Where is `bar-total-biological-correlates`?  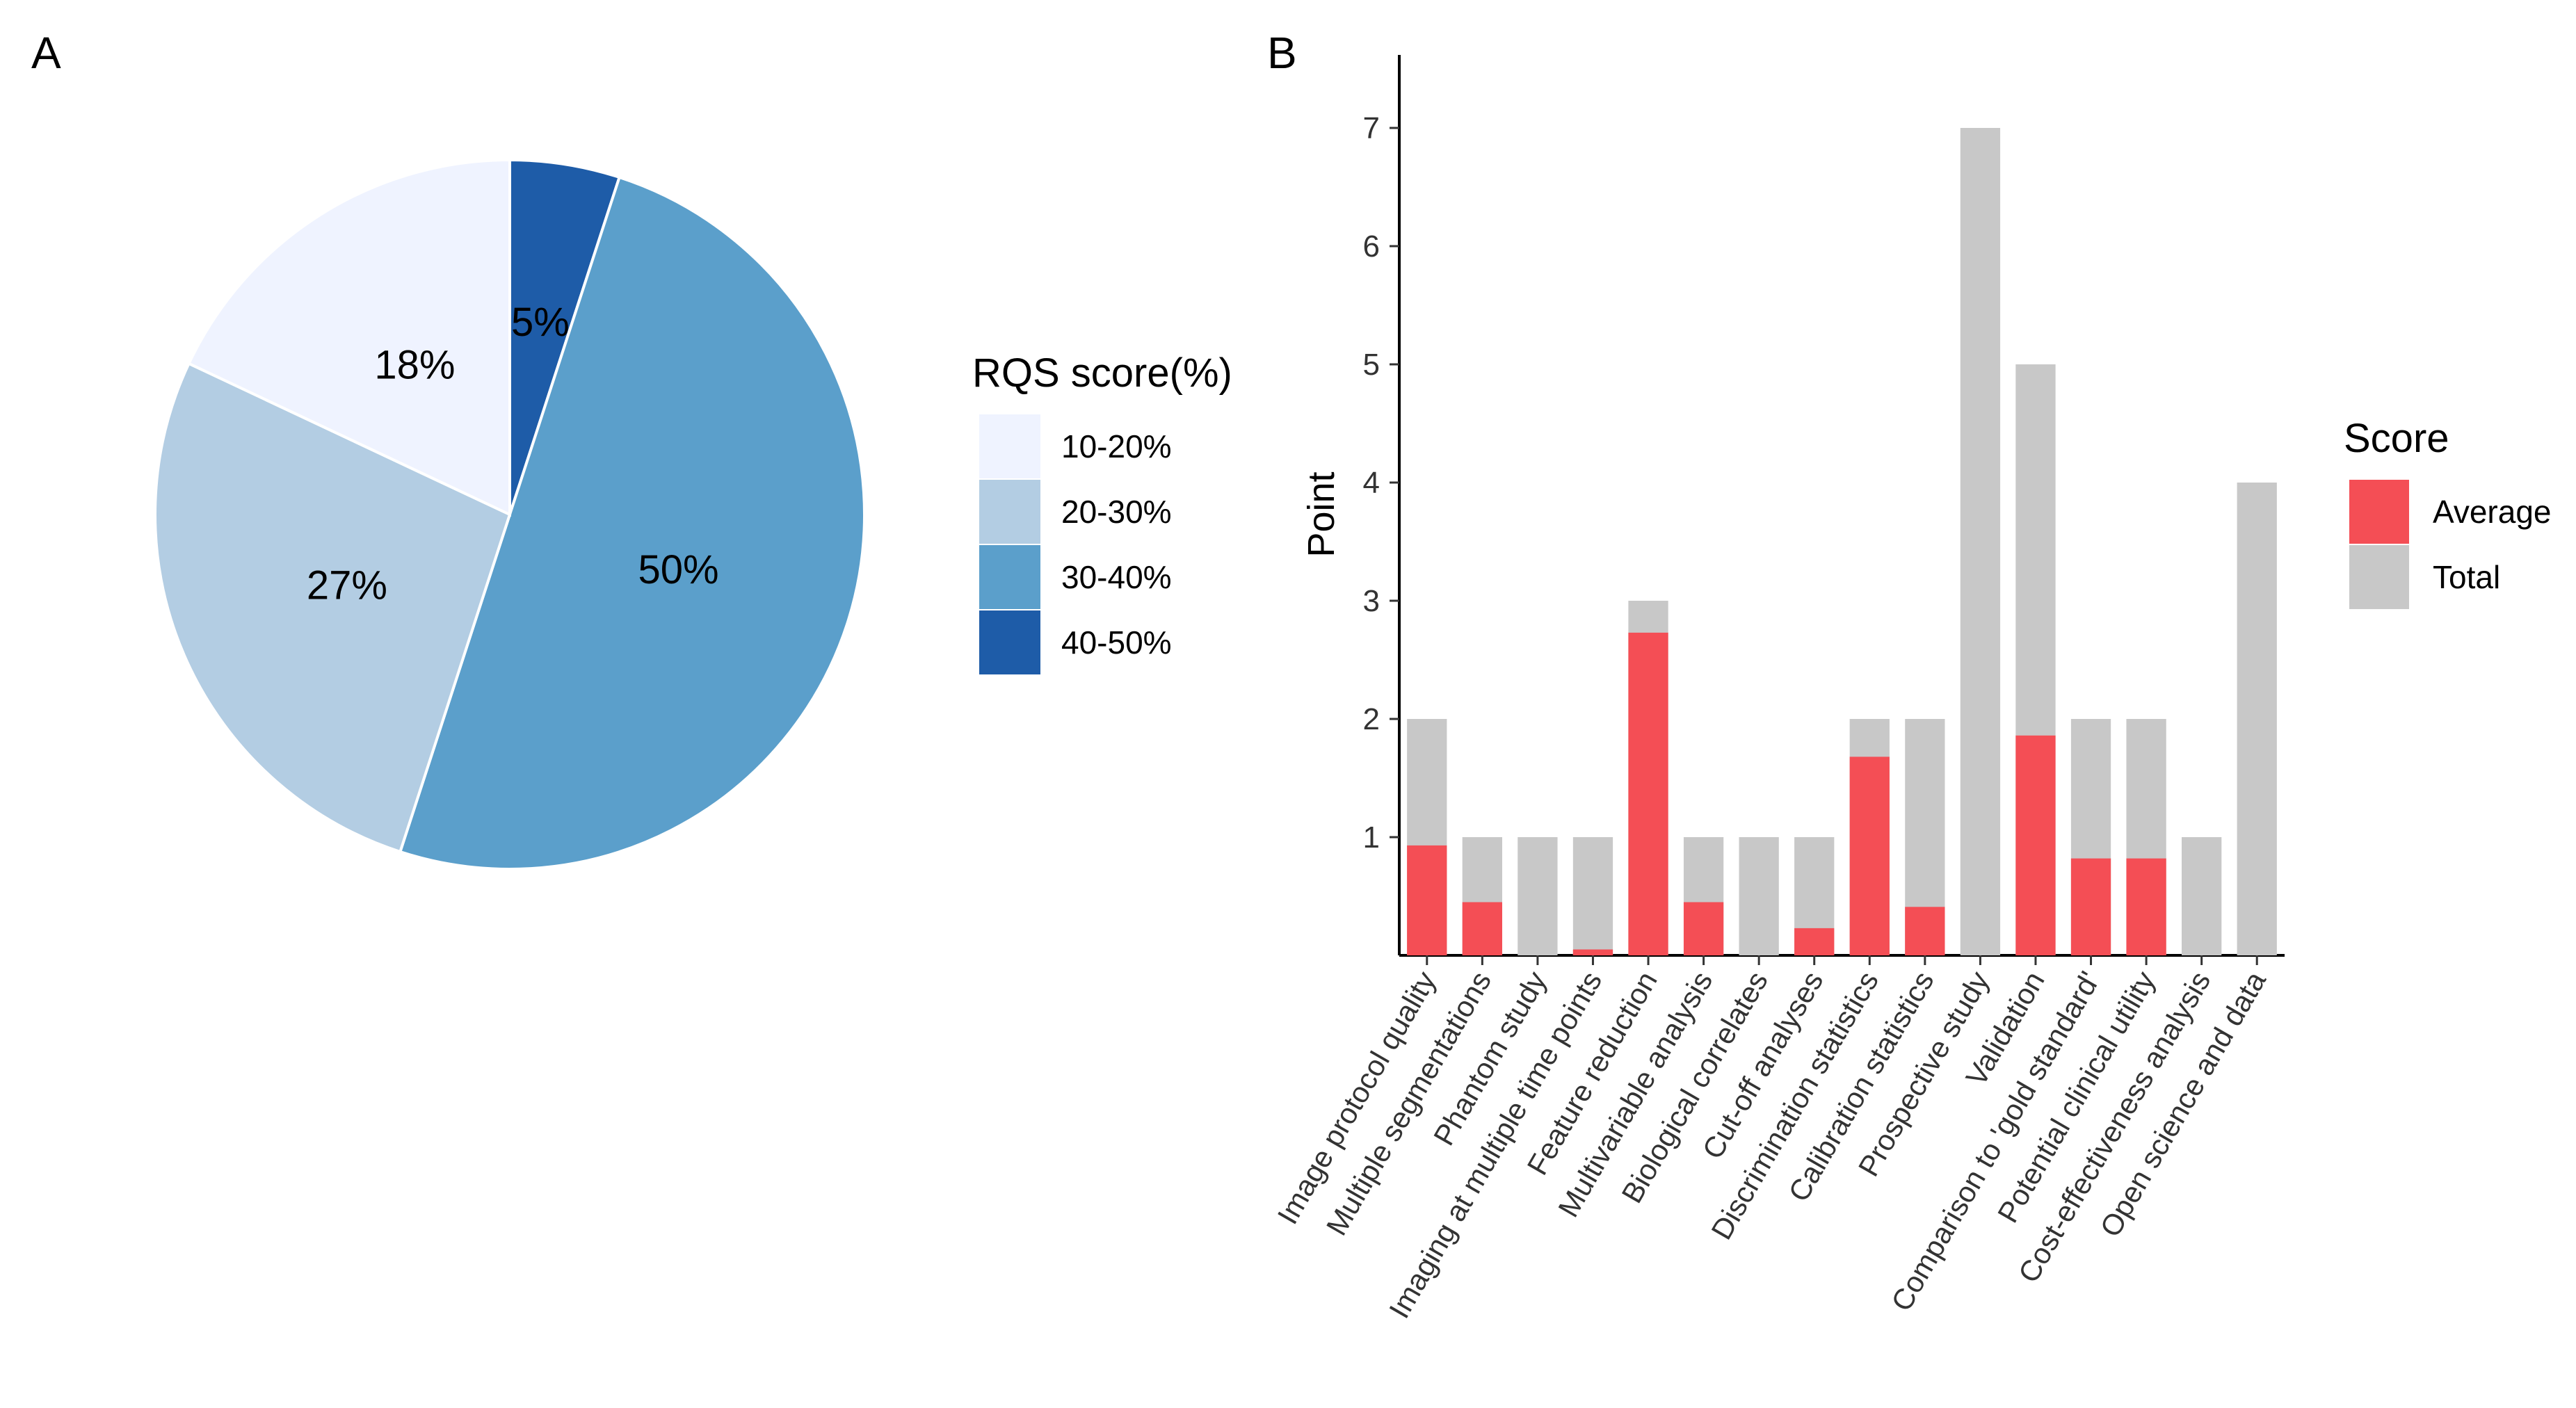 bar-total-biological-correlates is located at coordinates (1759, 896).